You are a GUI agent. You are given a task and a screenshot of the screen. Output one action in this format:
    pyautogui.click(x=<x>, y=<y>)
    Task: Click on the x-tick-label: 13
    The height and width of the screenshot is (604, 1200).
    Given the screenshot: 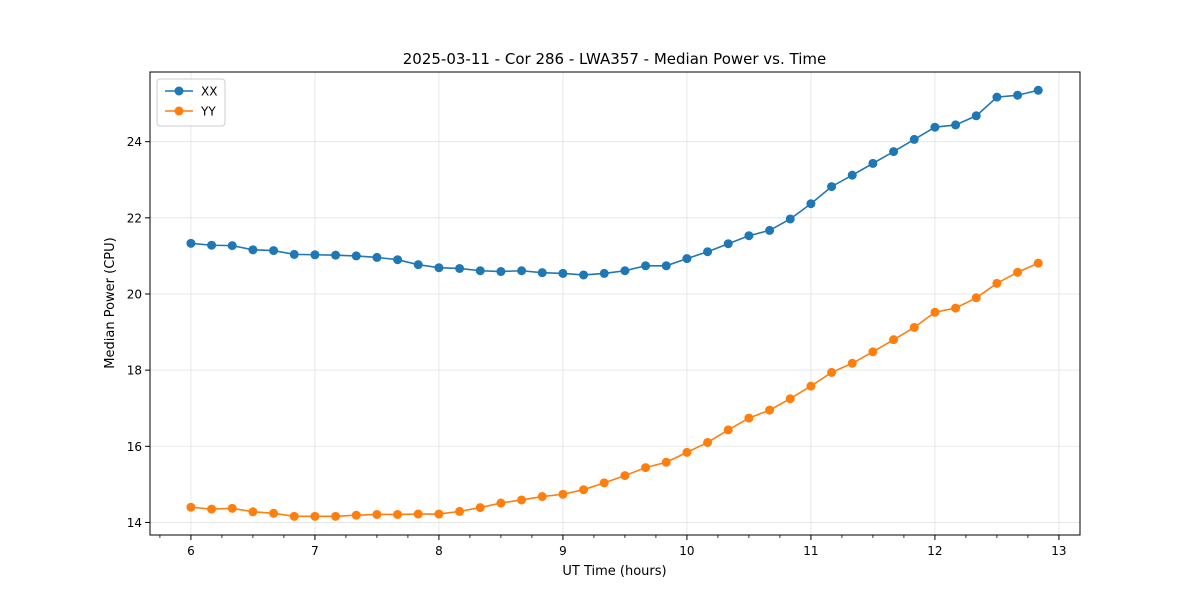 What is the action you would take?
    pyautogui.click(x=1058, y=551)
    